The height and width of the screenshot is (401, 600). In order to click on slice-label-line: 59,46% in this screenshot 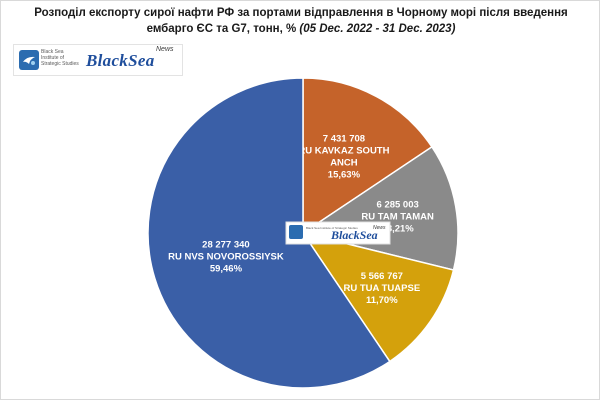, I will do `click(226, 269)`.